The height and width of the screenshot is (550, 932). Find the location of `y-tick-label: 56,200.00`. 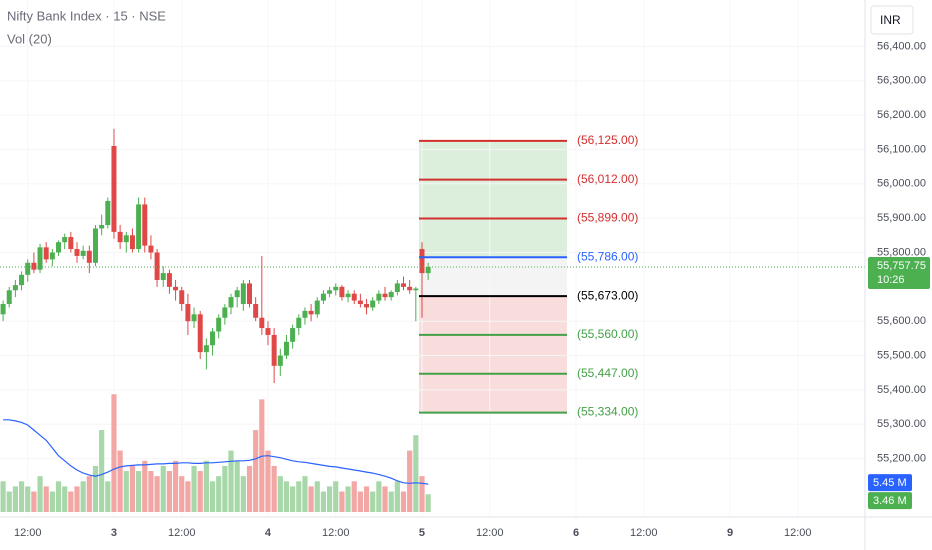

y-tick-label: 56,200.00 is located at coordinates (901, 115).